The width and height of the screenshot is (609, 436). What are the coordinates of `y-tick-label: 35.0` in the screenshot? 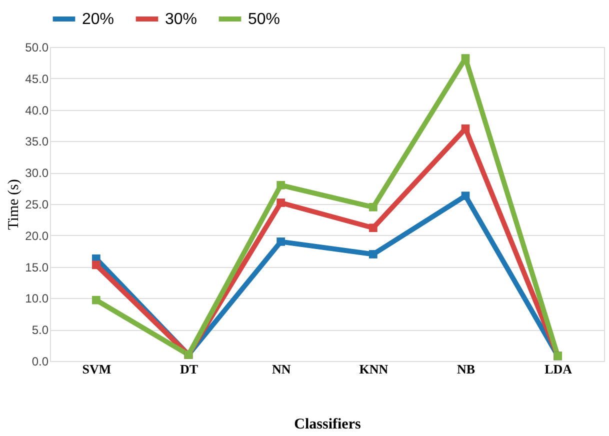 It's located at (37, 141).